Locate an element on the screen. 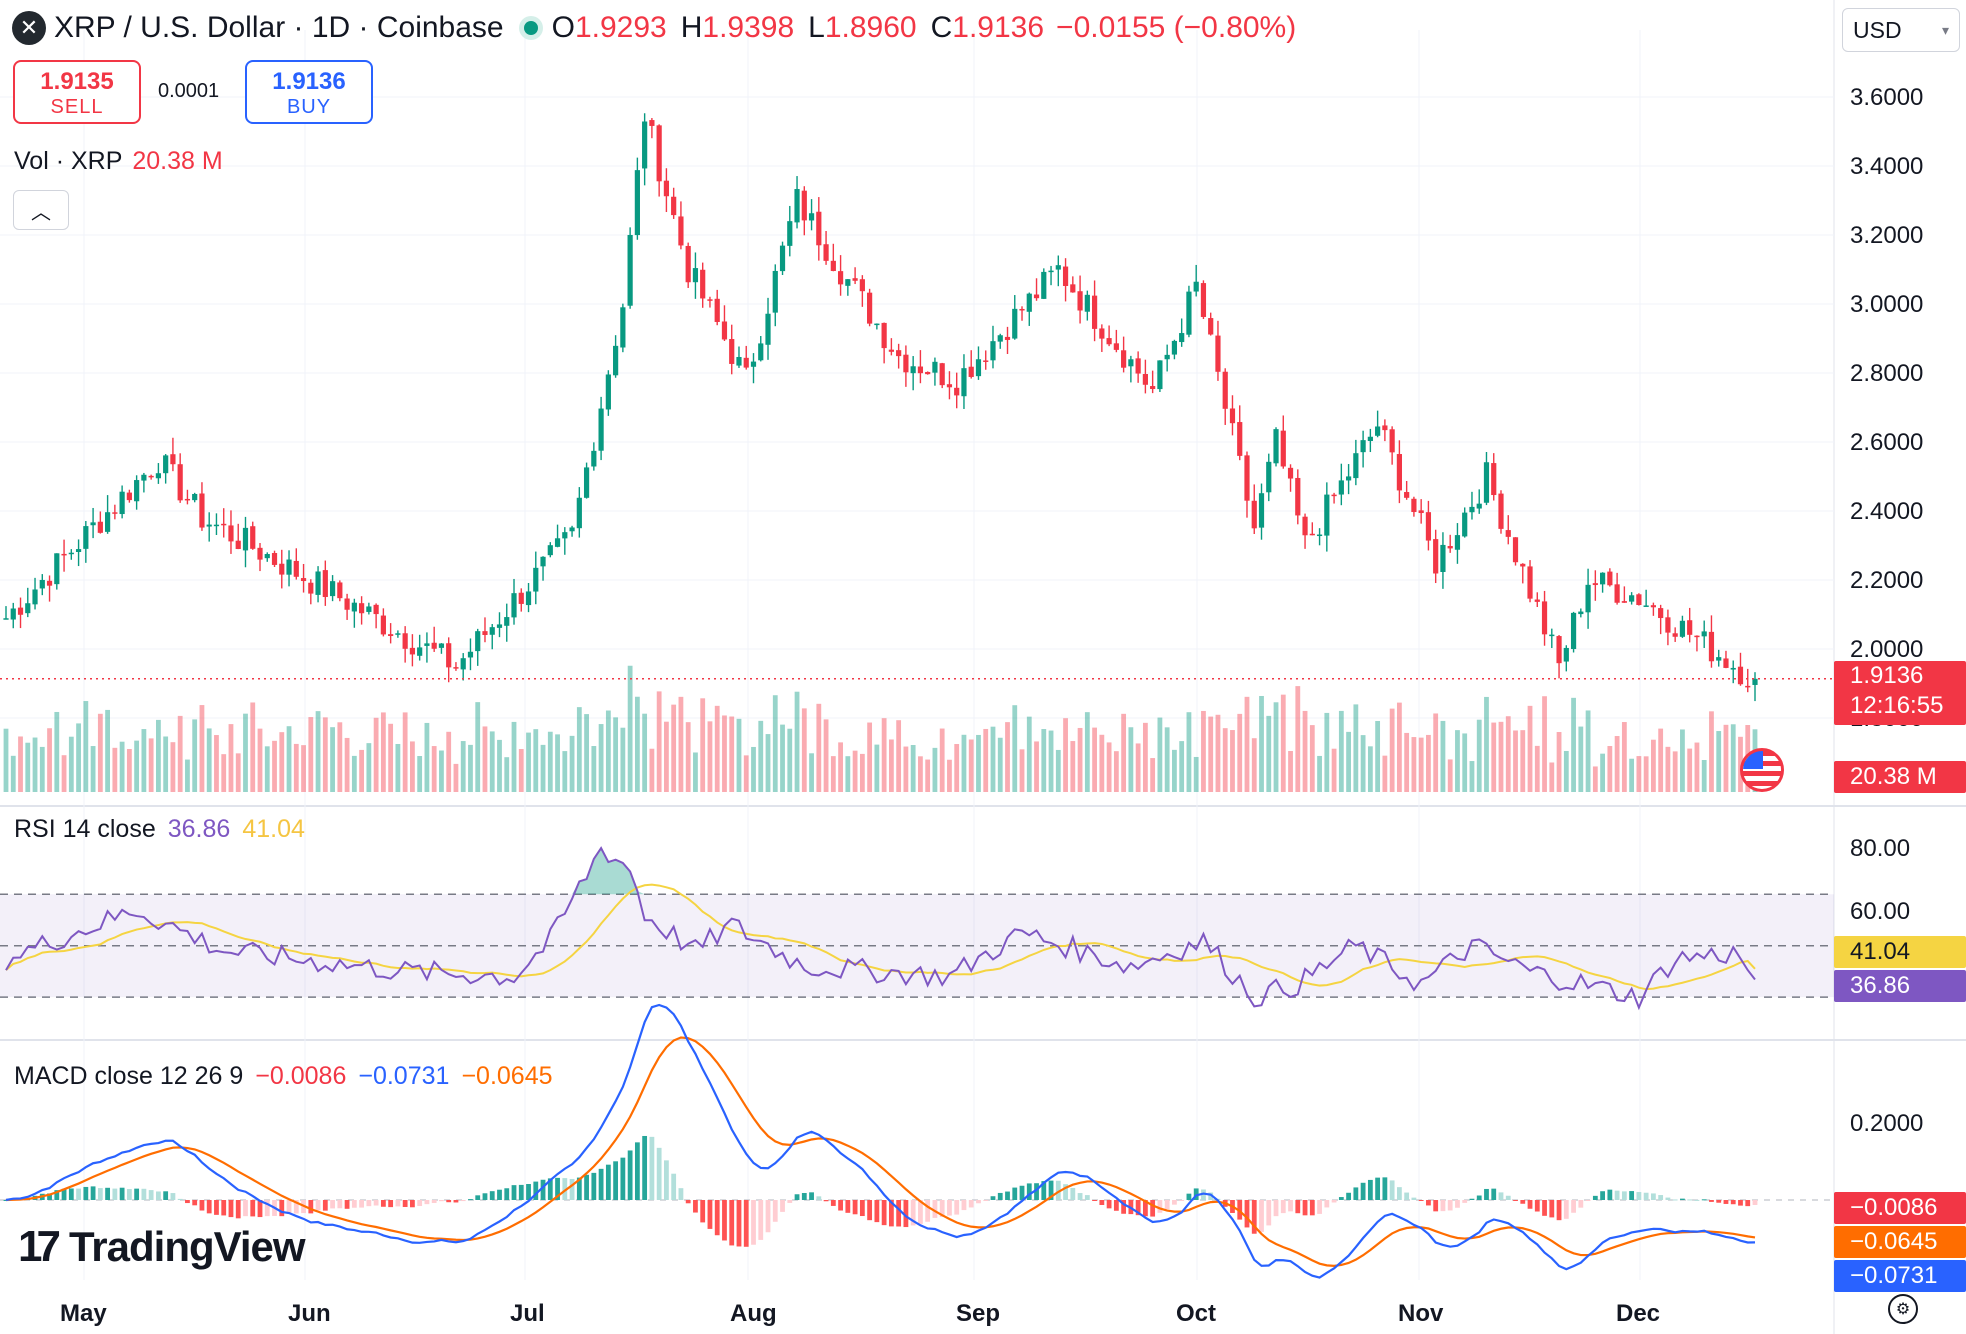 The image size is (1966, 1334). buy-button: 1.9136 BUY is located at coordinates (309, 92).